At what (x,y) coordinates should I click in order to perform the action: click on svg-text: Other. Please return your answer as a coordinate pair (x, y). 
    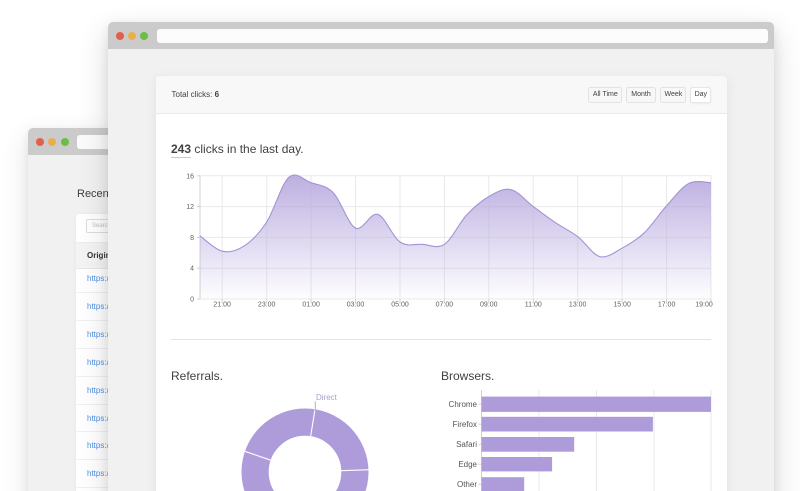
    Looking at the image, I should click on (467, 484).